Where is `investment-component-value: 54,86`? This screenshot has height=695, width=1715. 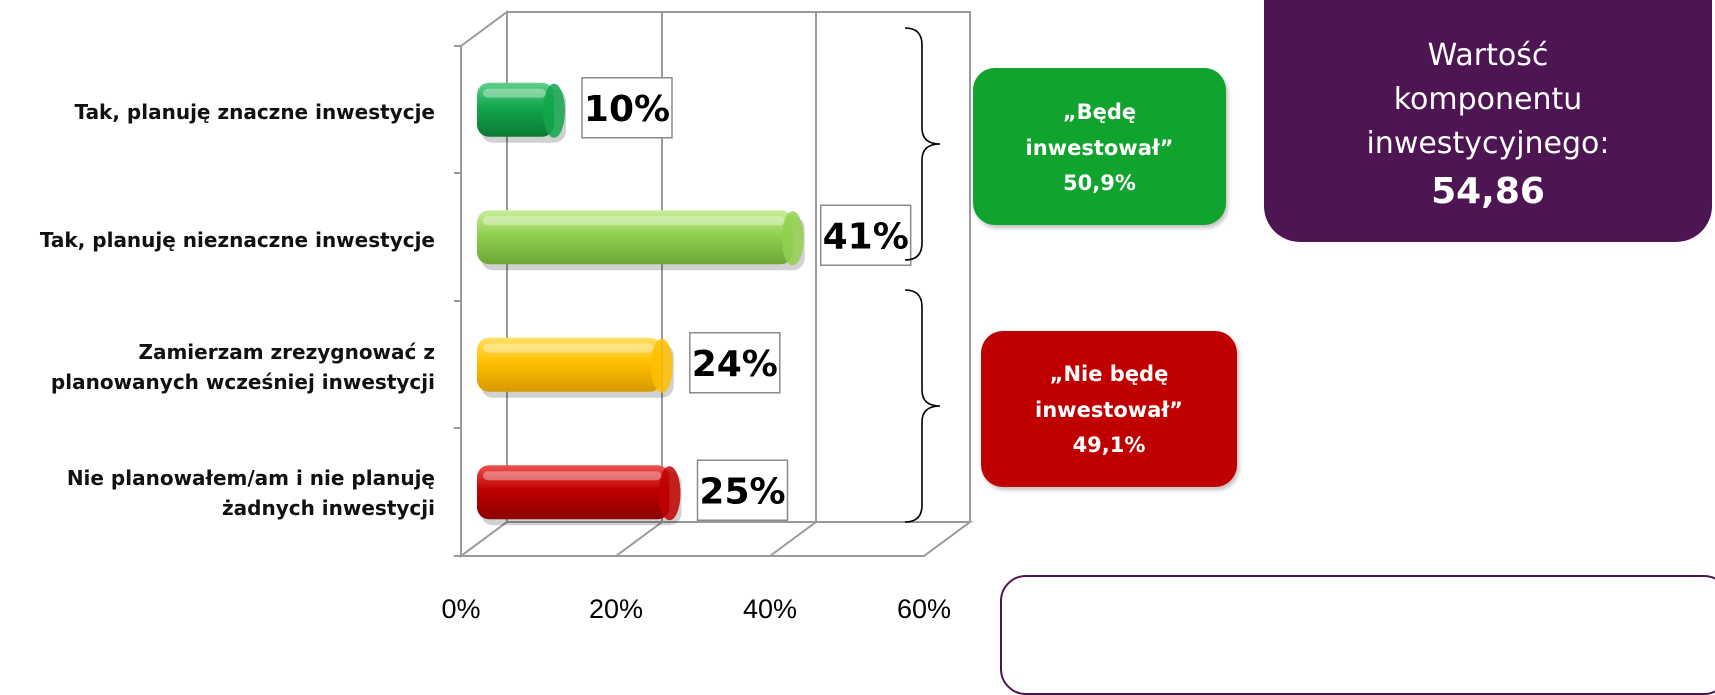 investment-component-value: 54,86 is located at coordinates (1488, 191).